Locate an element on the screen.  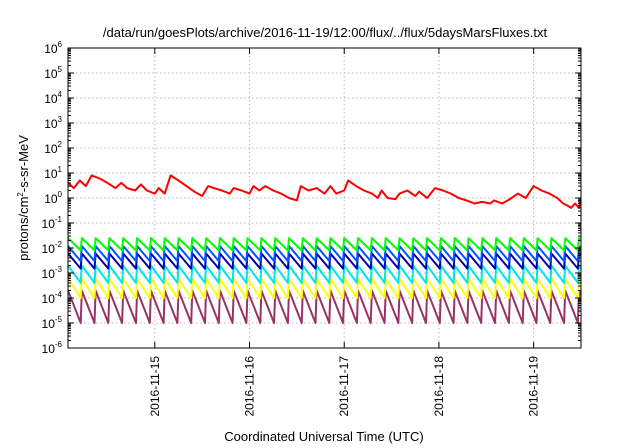
y-tick-exp: 4 is located at coordinates (60, 94).